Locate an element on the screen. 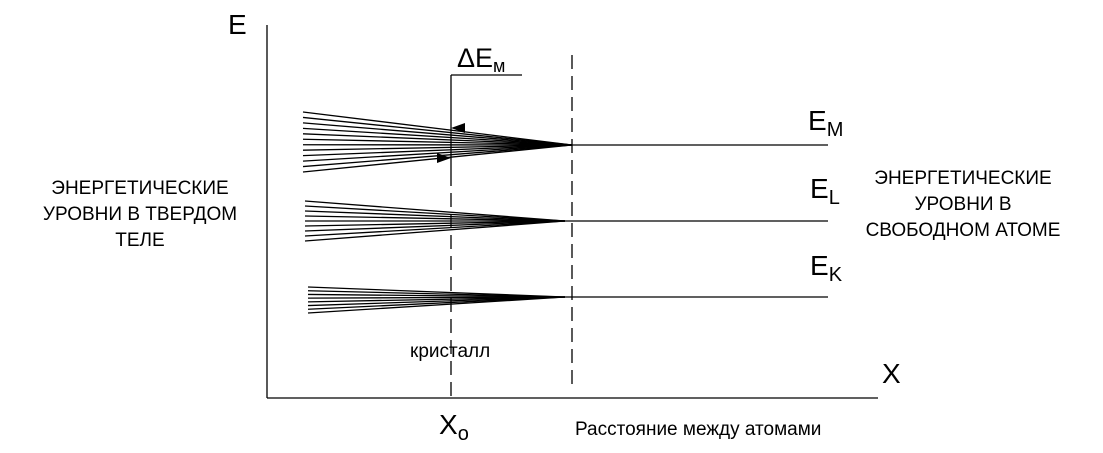 The width and height of the screenshot is (1103, 453). left-note-line: ТЕЛЕ is located at coordinates (139, 240).